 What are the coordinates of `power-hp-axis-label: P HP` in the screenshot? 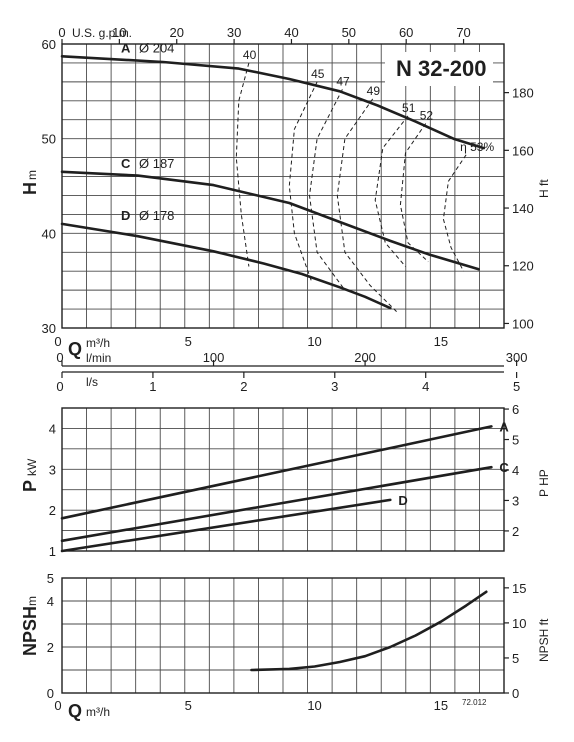 It's located at (544, 483).